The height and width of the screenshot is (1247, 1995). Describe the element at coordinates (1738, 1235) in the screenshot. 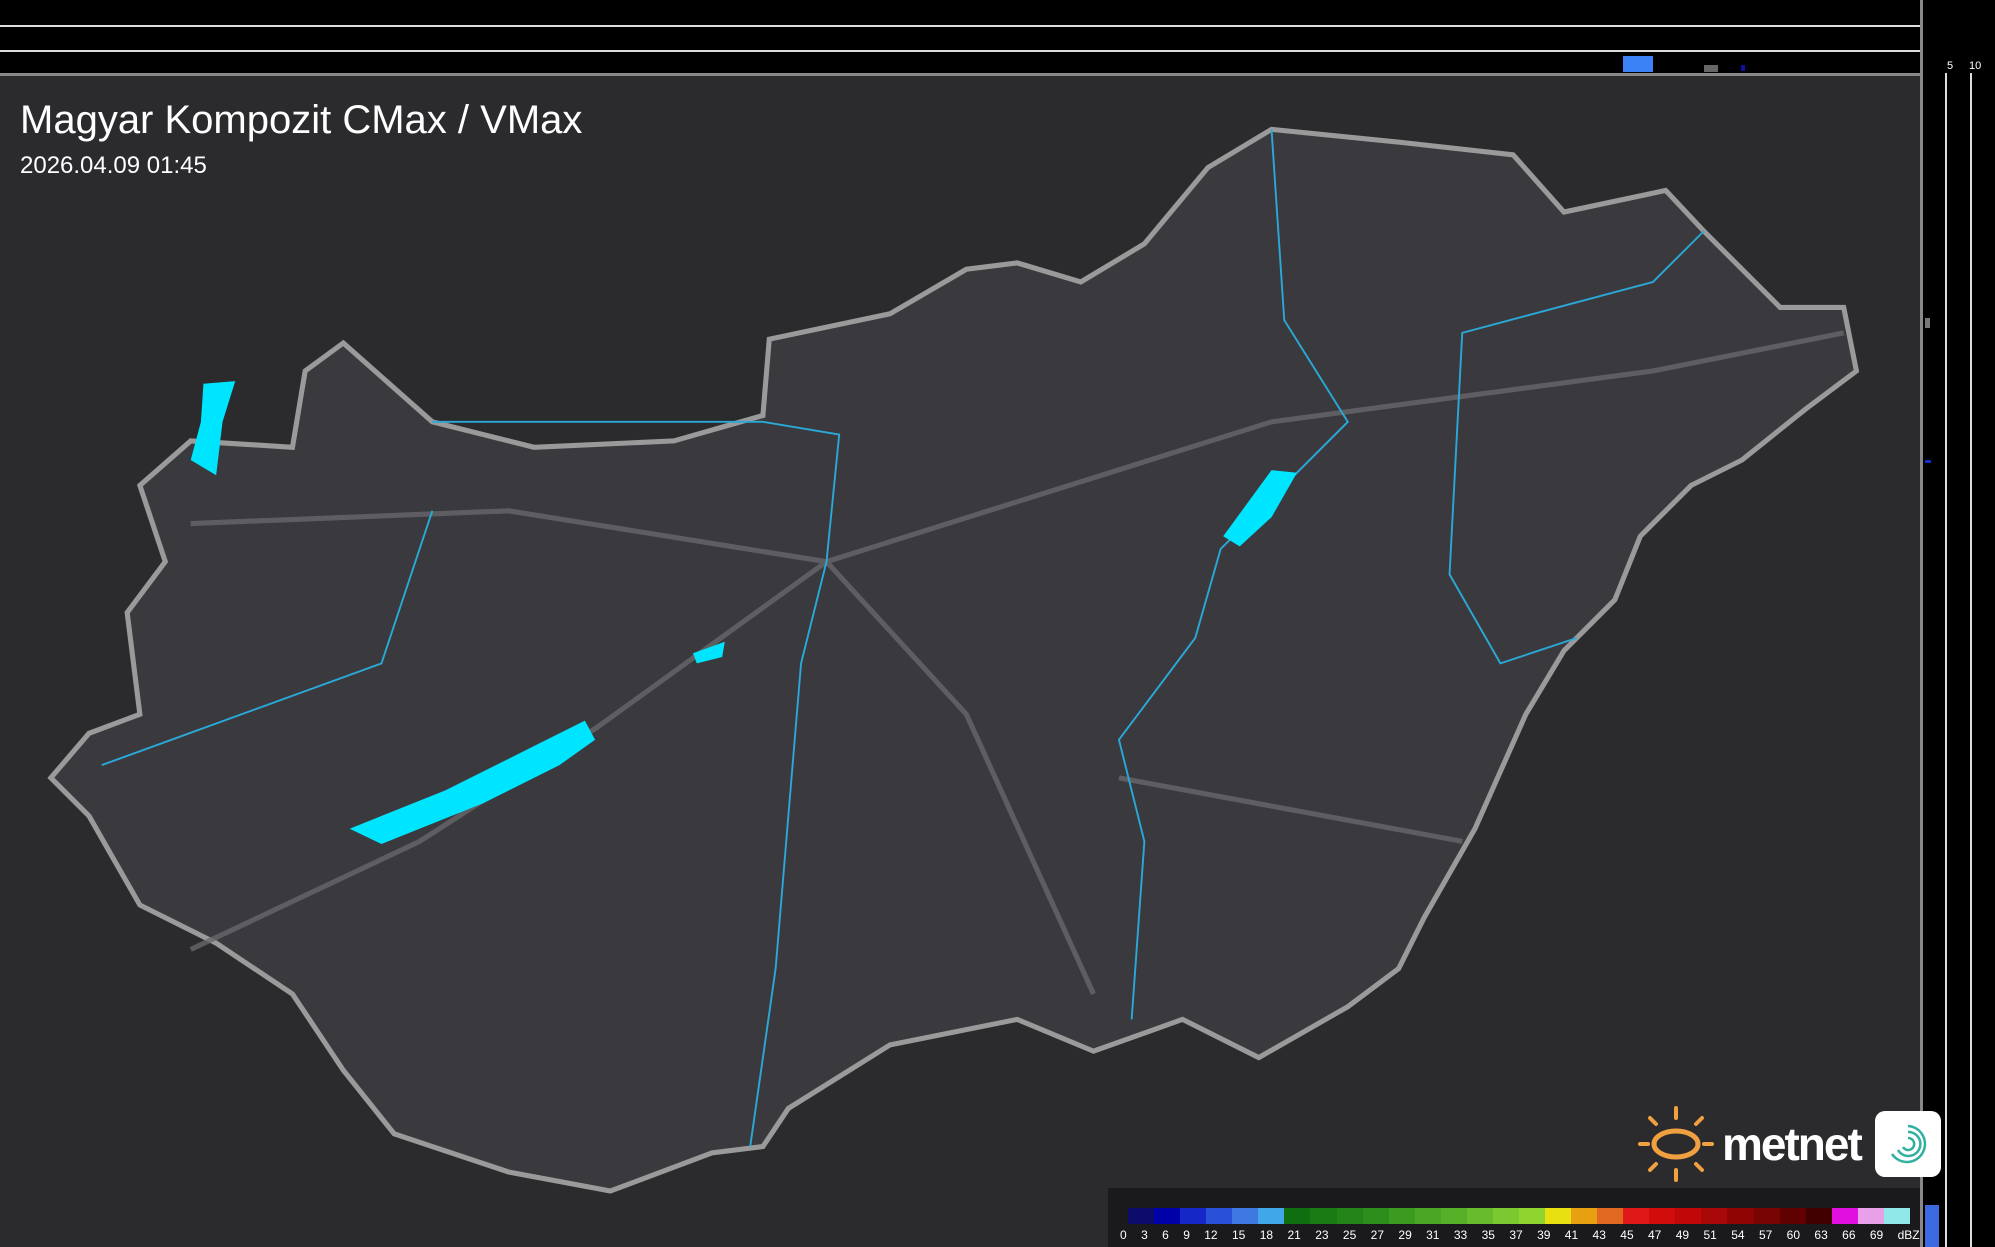

I see `legend-label: 54` at that location.